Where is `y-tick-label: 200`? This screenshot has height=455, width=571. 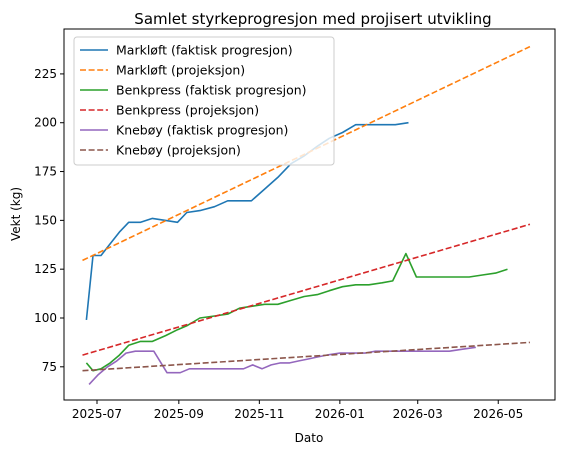
y-tick-label: 200 is located at coordinates (45, 123).